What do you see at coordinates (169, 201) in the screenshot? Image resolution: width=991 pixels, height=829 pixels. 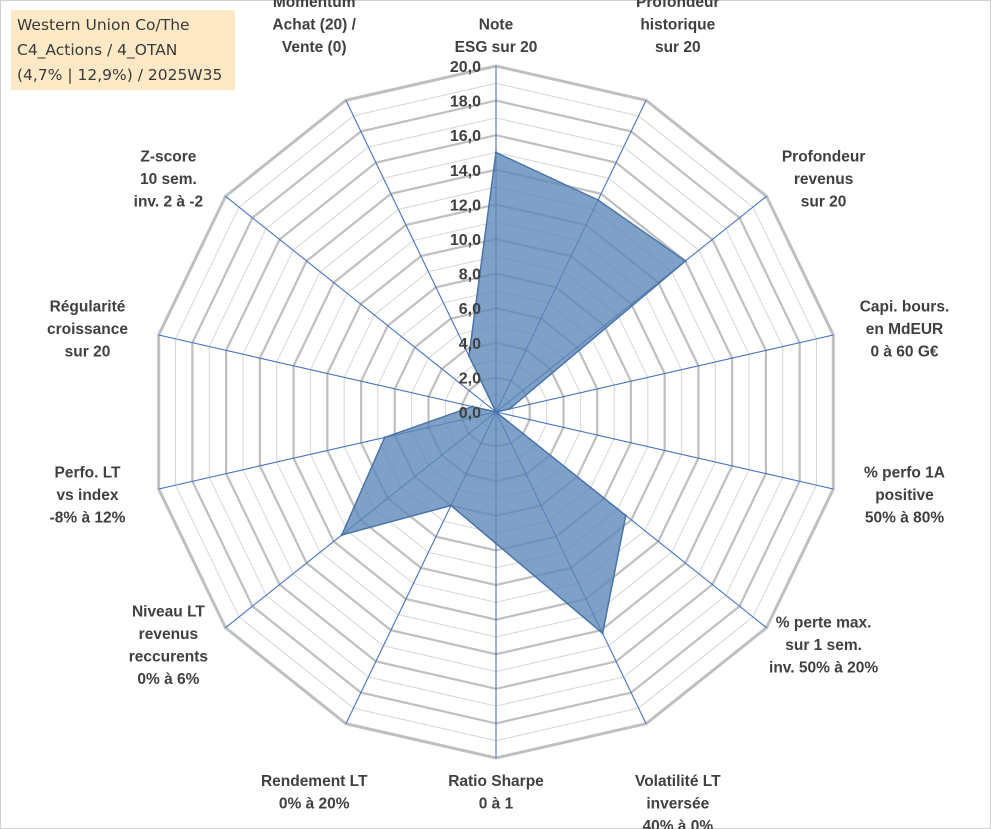 I see `axis-label-line: inv. 2 à -2` at bounding box center [169, 201].